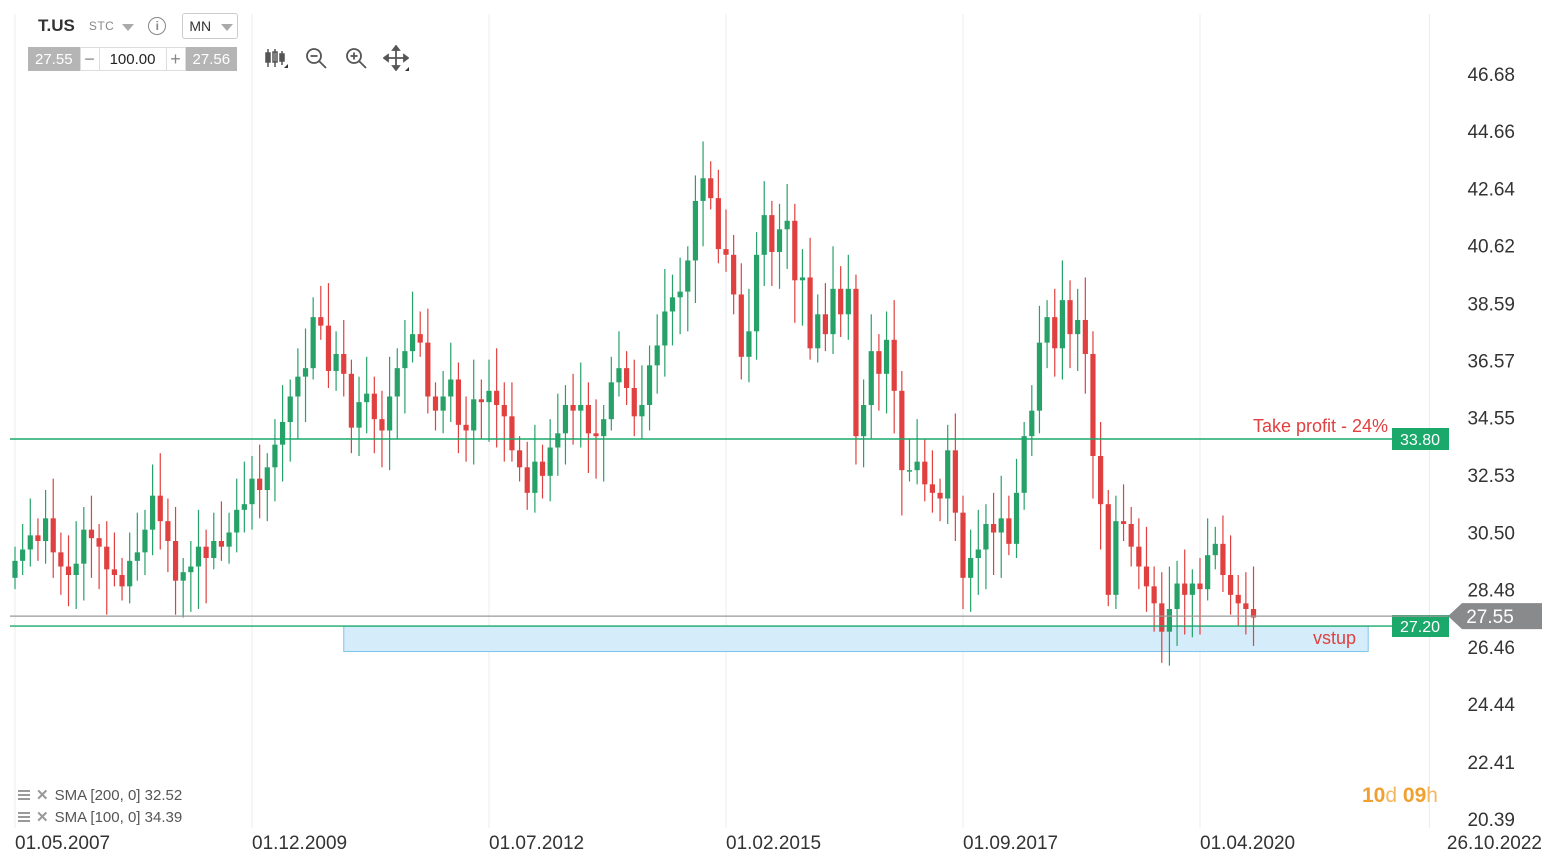 The width and height of the screenshot is (1558, 864). Describe the element at coordinates (1491, 648) in the screenshot. I see `y-axis-tick-label: 26.46` at that location.